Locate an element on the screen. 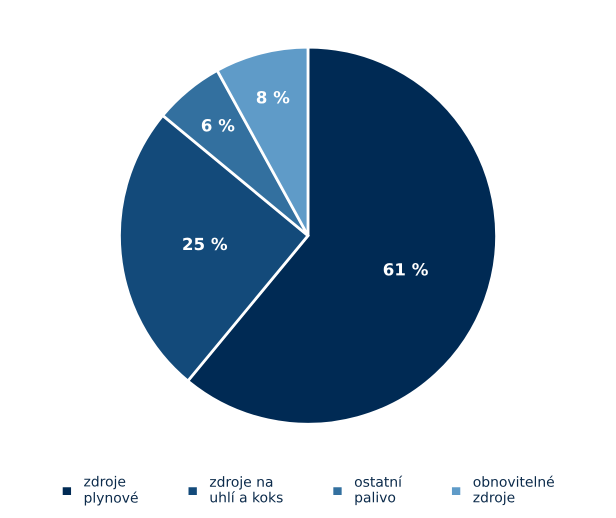 The width and height of the screenshot is (616, 518). legend-label: zdroje na uhlí a koks is located at coordinates (246, 489).